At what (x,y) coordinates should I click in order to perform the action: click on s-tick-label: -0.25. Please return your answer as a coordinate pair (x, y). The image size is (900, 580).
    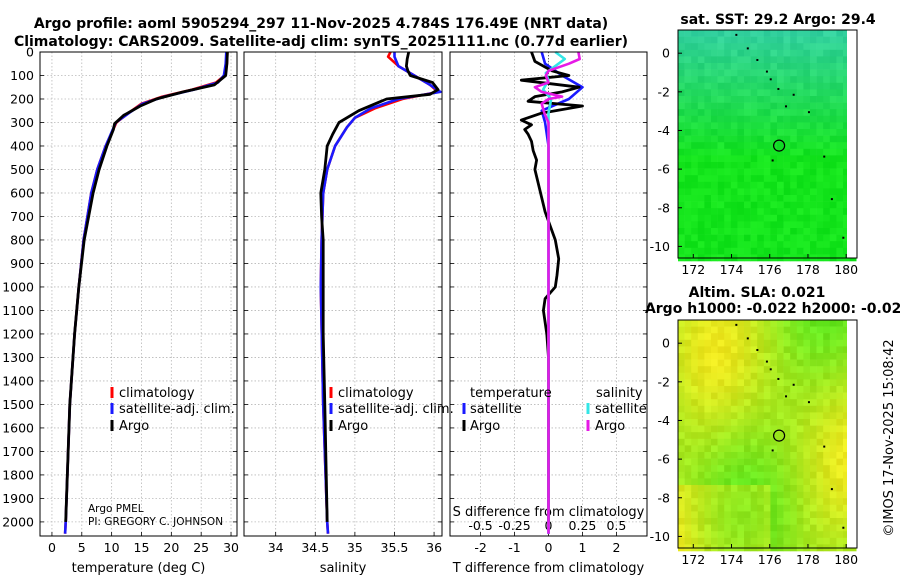
    Looking at the image, I should click on (514, 525).